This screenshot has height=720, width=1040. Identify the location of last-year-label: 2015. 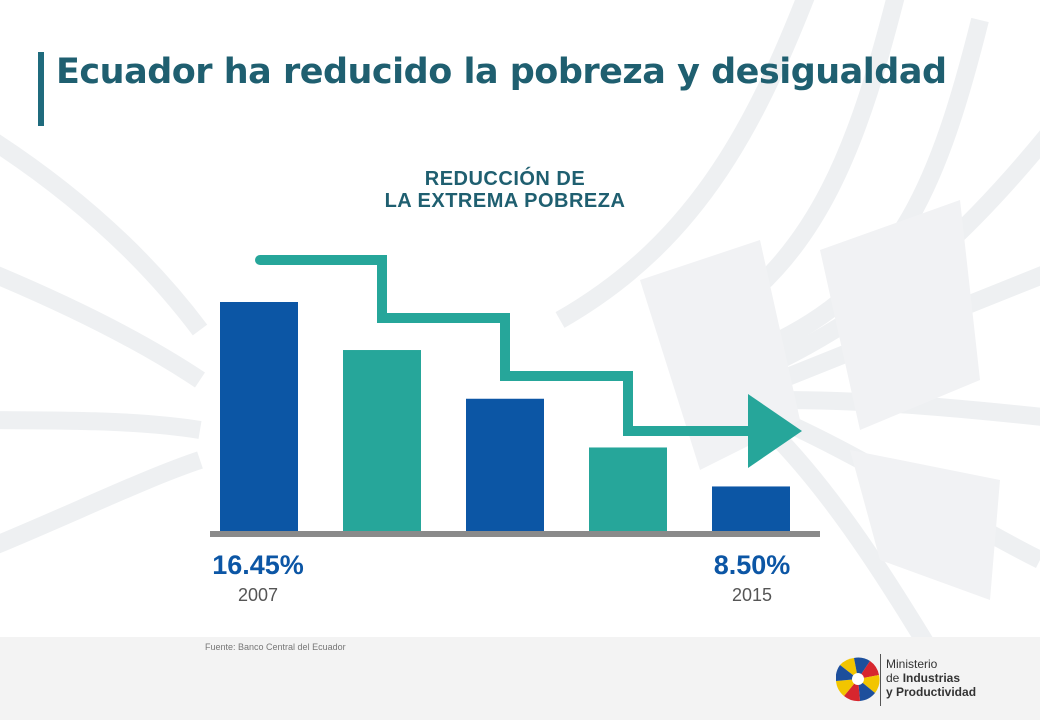
(752, 595).